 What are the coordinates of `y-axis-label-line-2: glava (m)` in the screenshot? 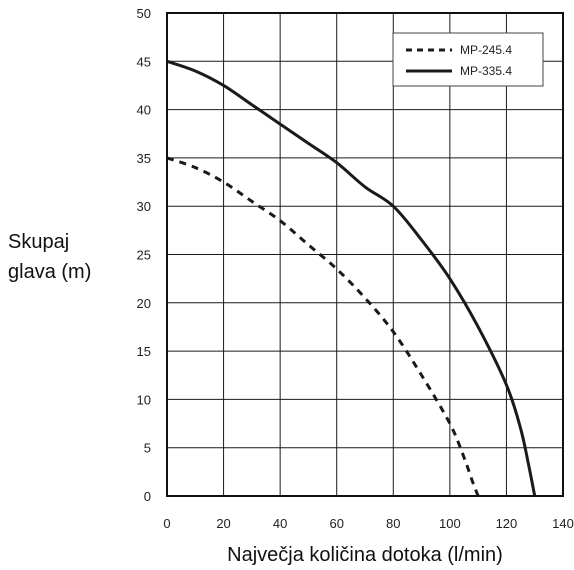 It's located at (49, 272).